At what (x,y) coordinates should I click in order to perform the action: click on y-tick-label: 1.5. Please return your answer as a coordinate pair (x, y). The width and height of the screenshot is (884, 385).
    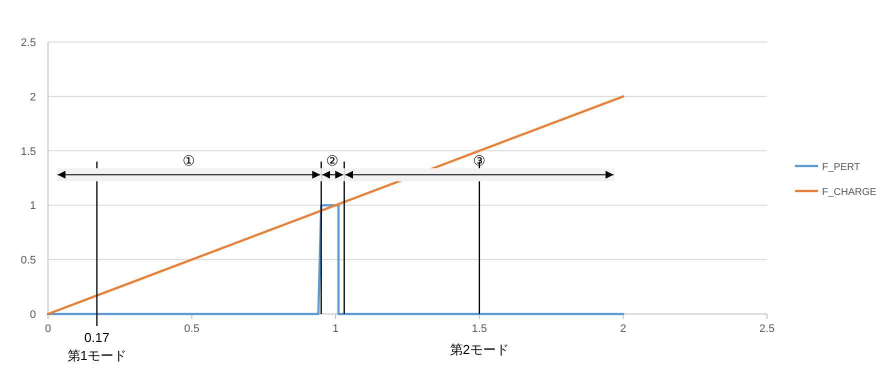
    Looking at the image, I should click on (28, 152).